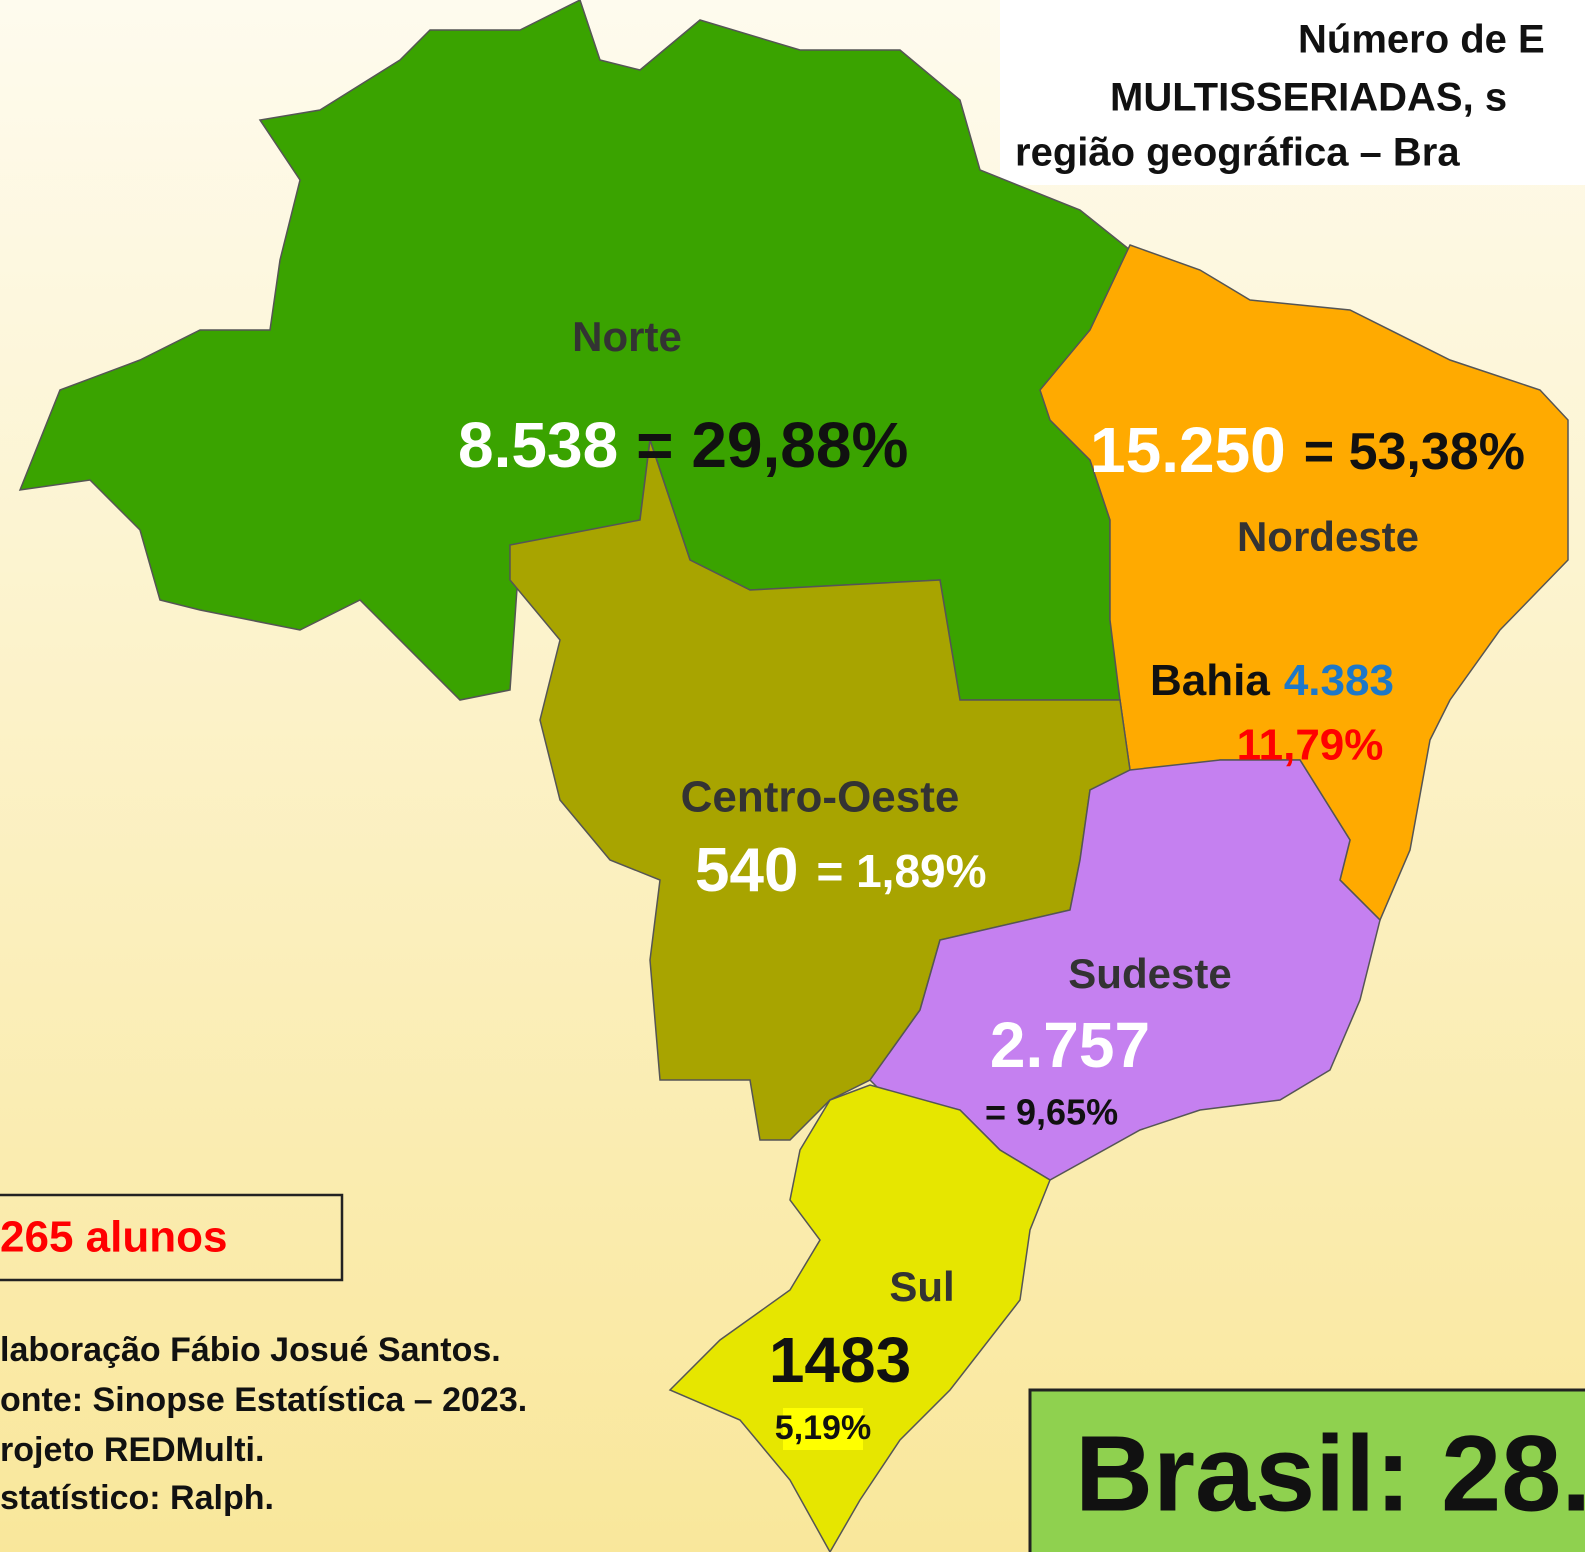  Describe the element at coordinates (1237, 153) in the screenshot. I see `title-line: região geográfica – Bra` at that location.